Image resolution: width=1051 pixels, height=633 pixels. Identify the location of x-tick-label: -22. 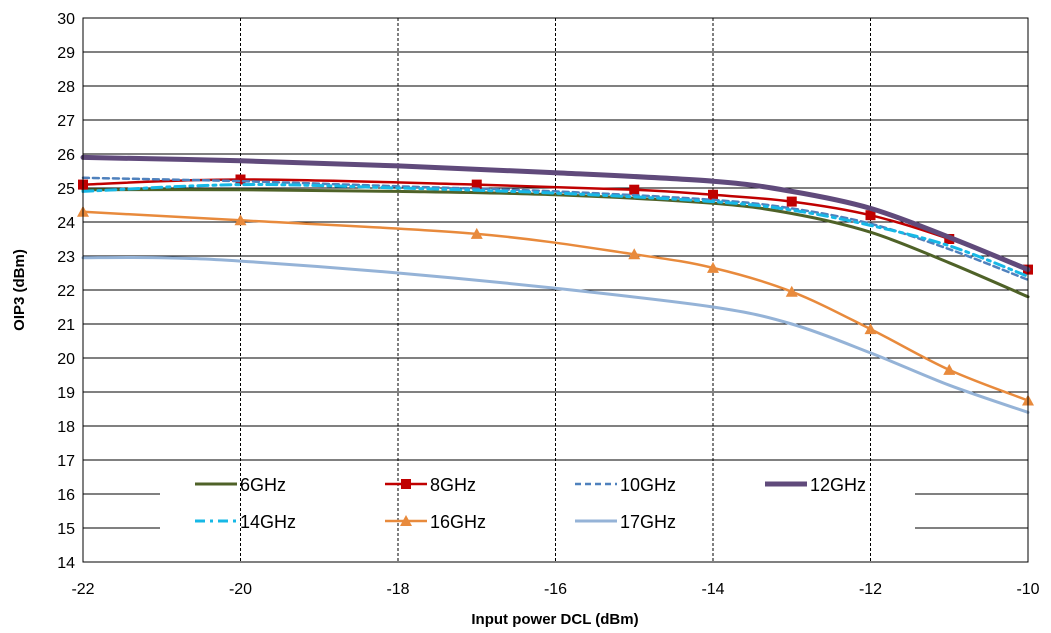
(82, 589).